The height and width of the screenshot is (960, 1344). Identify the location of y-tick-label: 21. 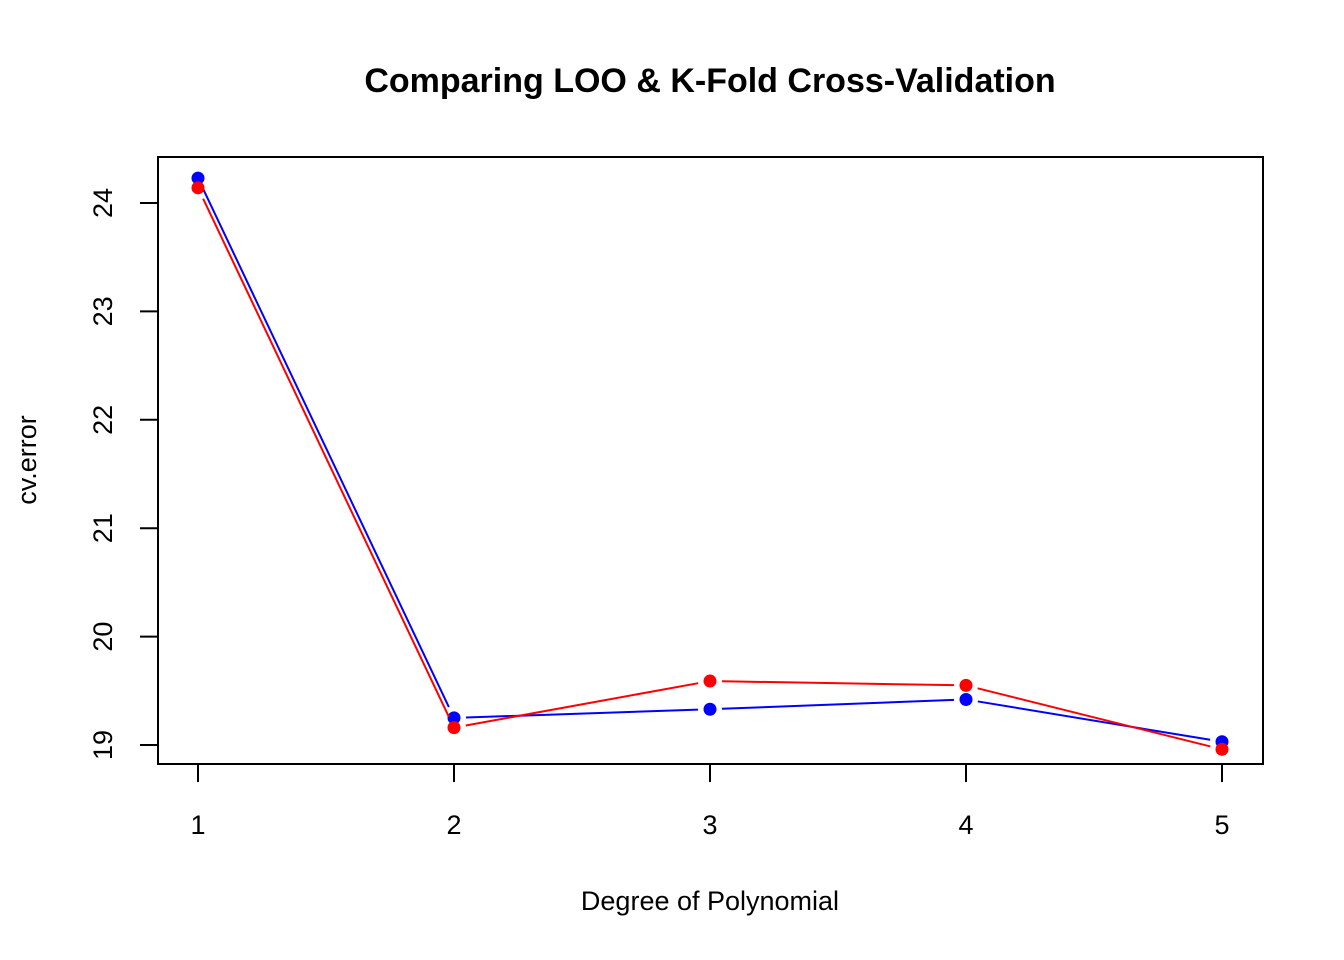
(103, 528).